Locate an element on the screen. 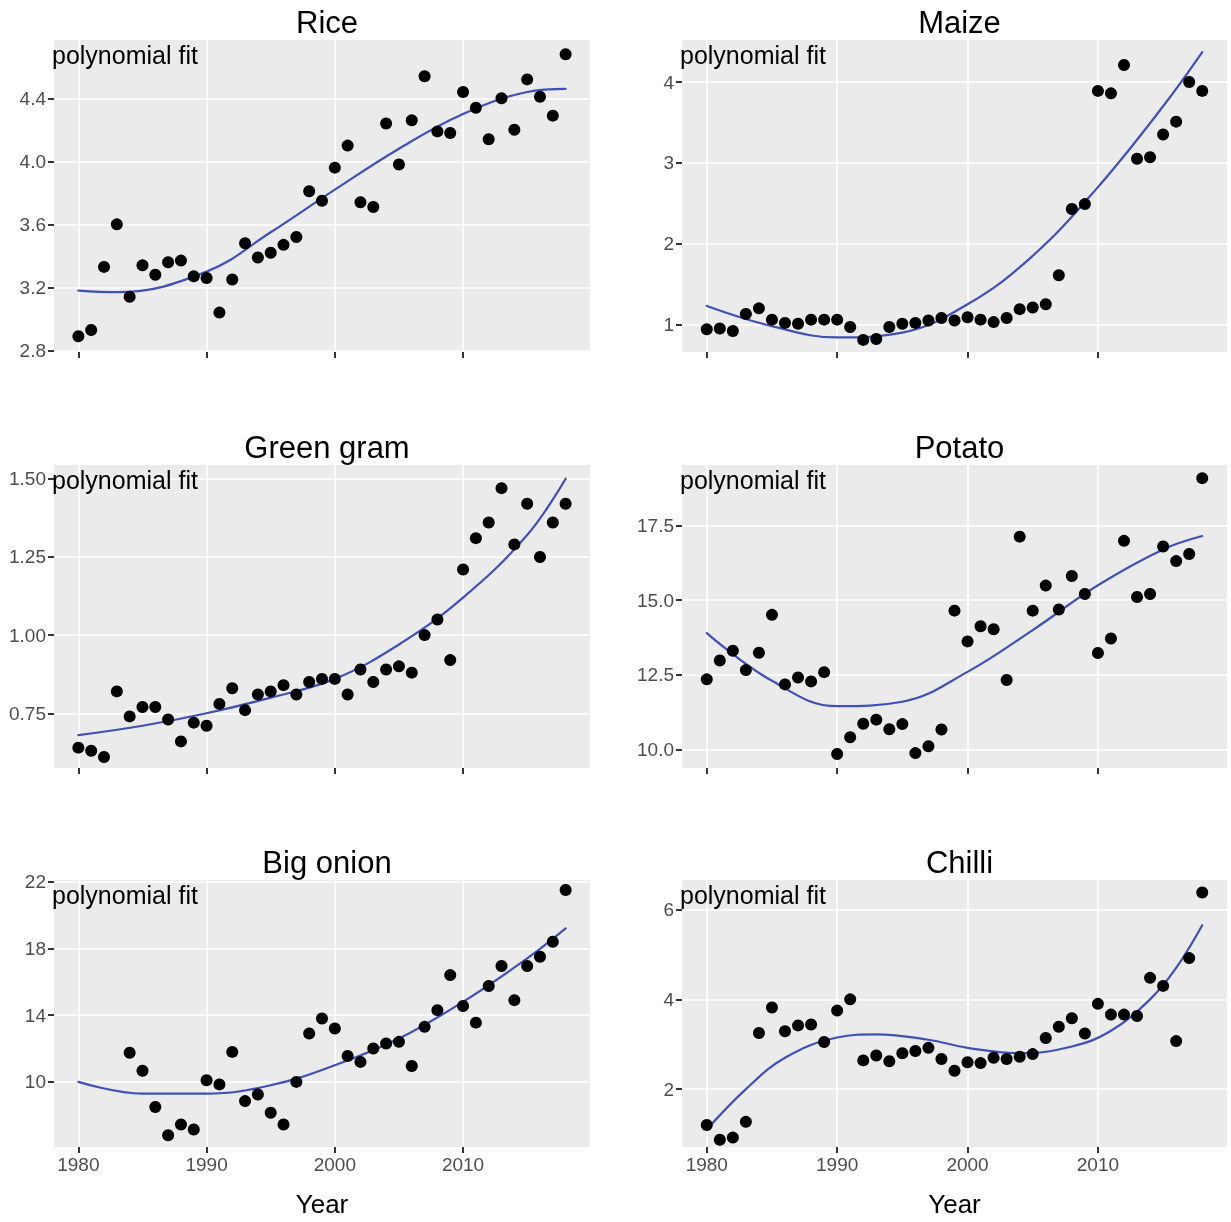 The image size is (1231, 1222). y-tick-label: 2 is located at coordinates (668, 1089).